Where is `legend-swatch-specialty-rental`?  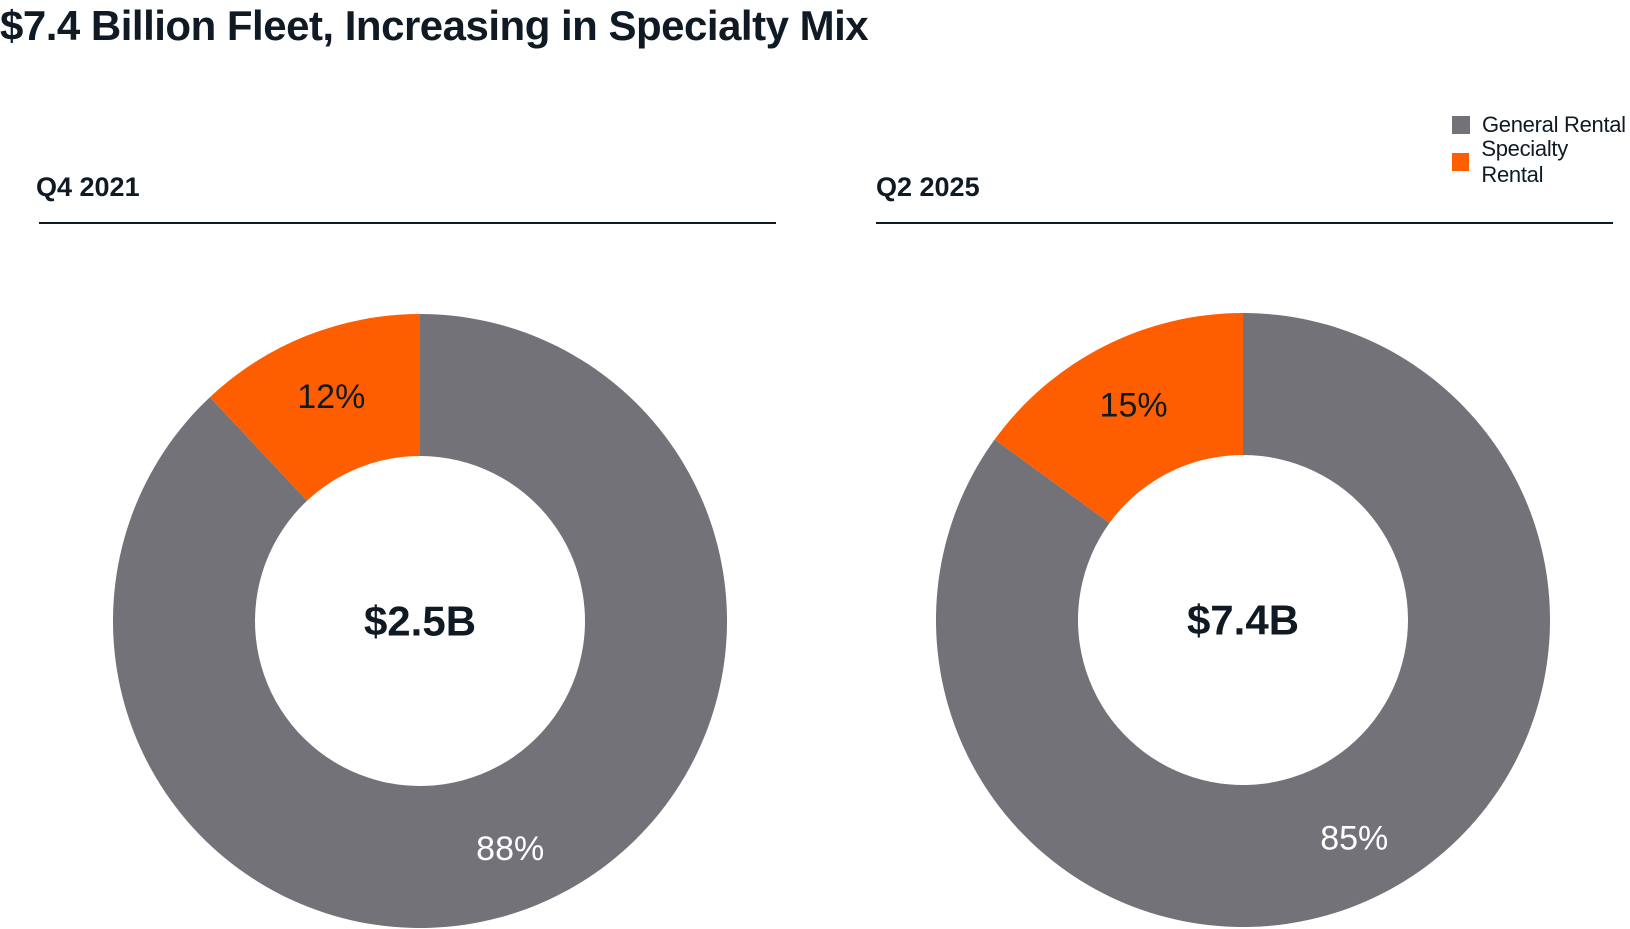 legend-swatch-specialty-rental is located at coordinates (1461, 161).